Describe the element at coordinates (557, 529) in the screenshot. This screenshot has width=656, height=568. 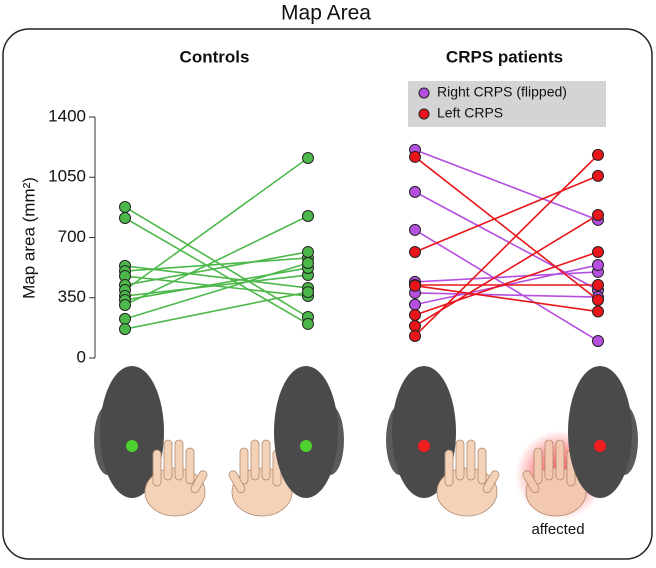
I see `annotation: affected` at that location.